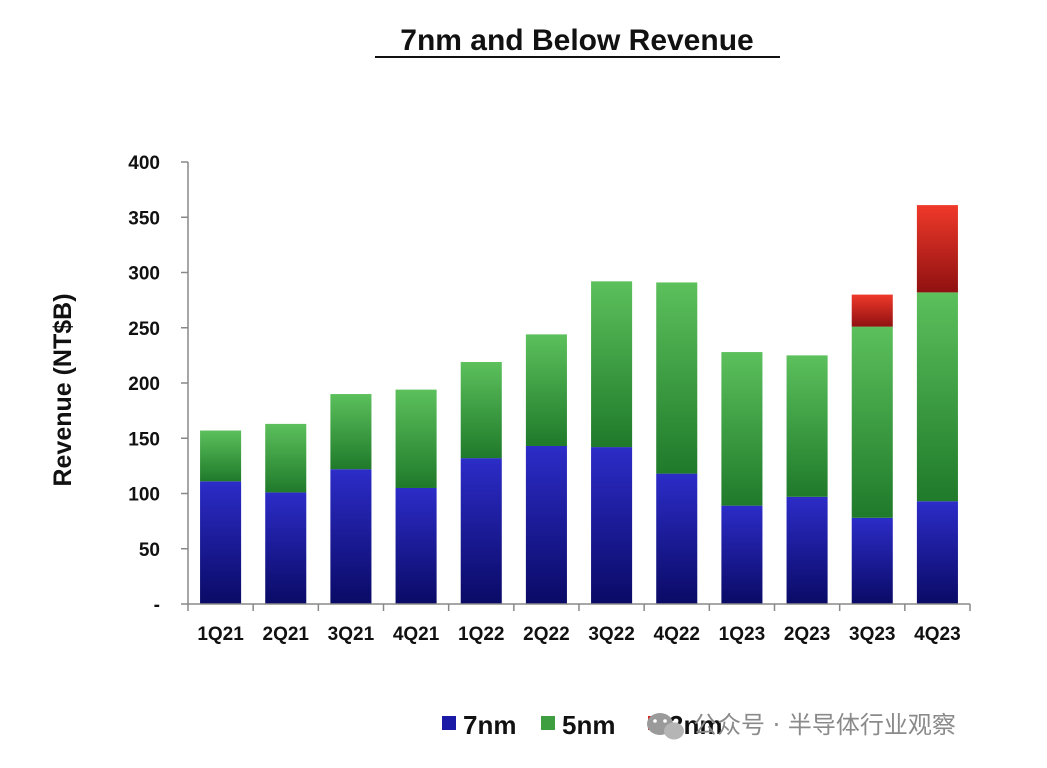  What do you see at coordinates (416, 545) in the screenshot?
I see `bar-7nm-4Q21` at bounding box center [416, 545].